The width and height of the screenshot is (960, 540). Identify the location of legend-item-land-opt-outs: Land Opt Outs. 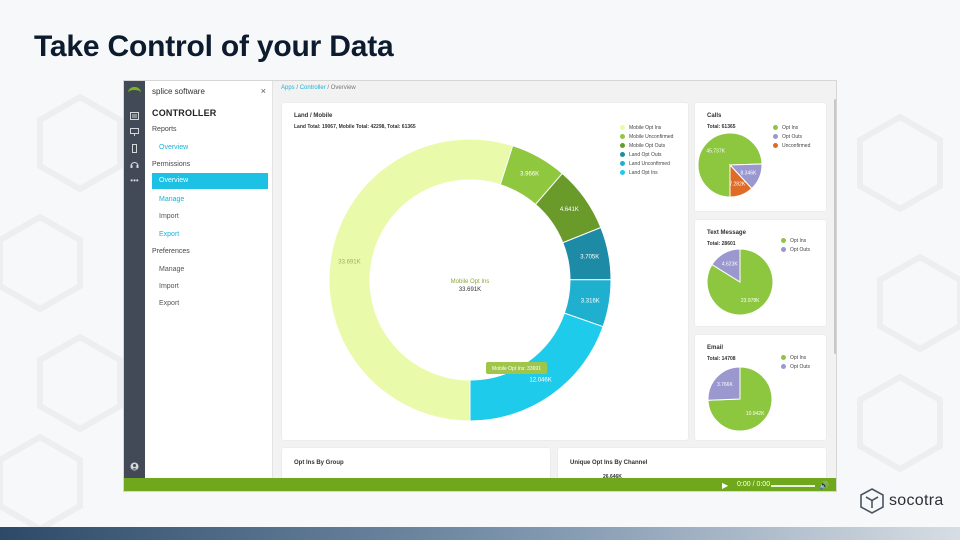
(646, 154).